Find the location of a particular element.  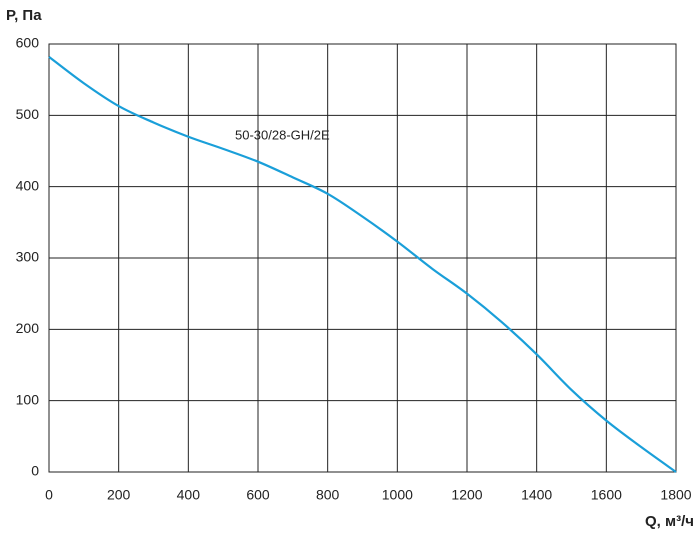

y-axis-label: P, Па is located at coordinates (24, 15).